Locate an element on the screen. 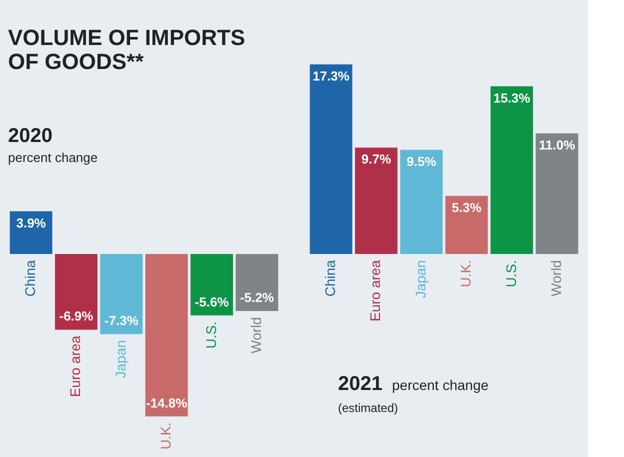  data-label: 5.3% is located at coordinates (467, 207).